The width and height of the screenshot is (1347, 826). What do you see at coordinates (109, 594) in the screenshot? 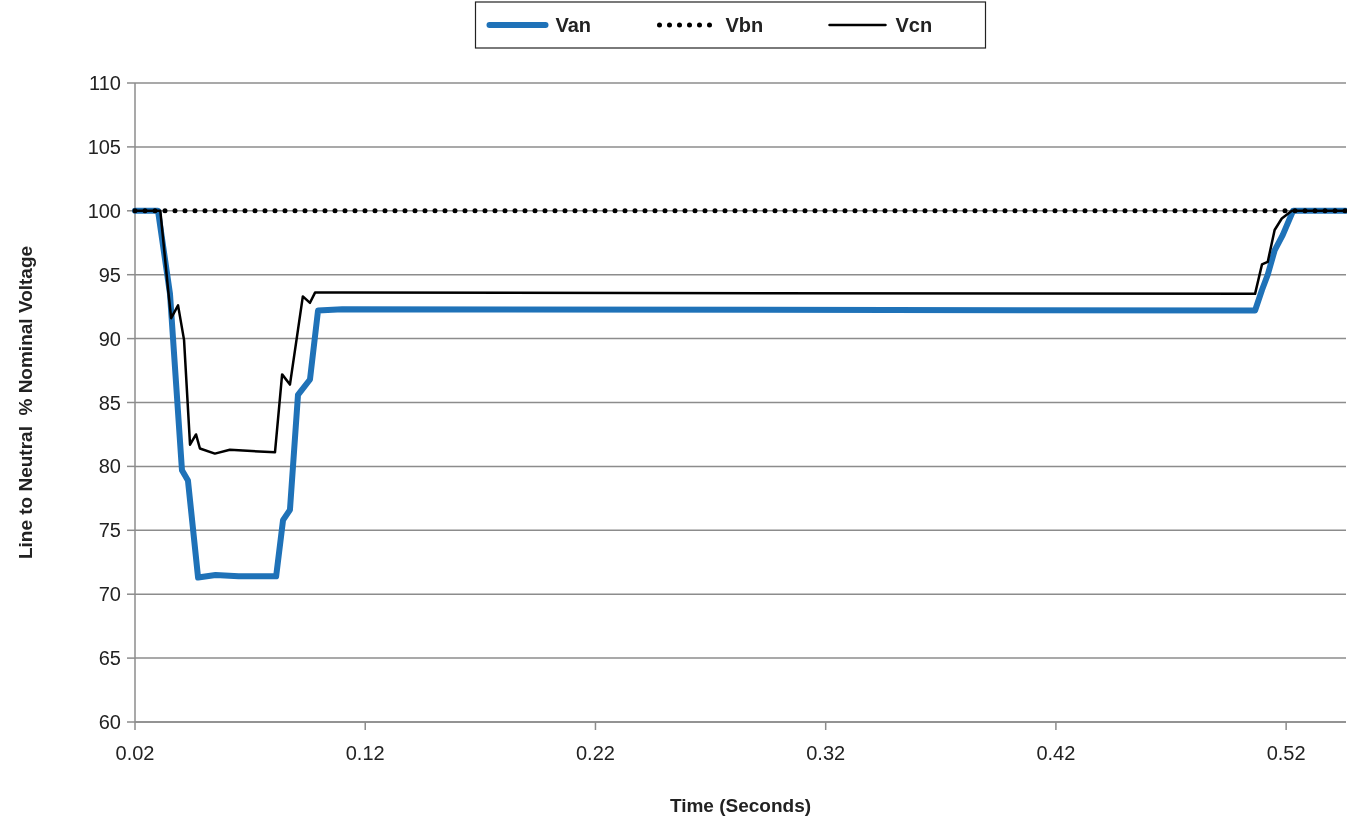
I see `y-tick-label: 70` at bounding box center [109, 594].